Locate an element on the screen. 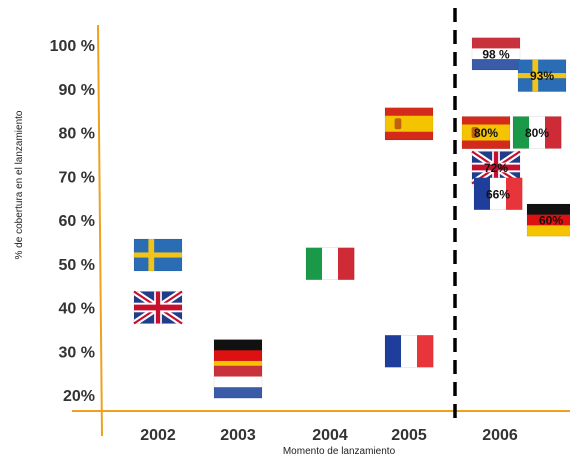 The image size is (570, 460). flag-netherlands-2006 is located at coordinates (496, 54).